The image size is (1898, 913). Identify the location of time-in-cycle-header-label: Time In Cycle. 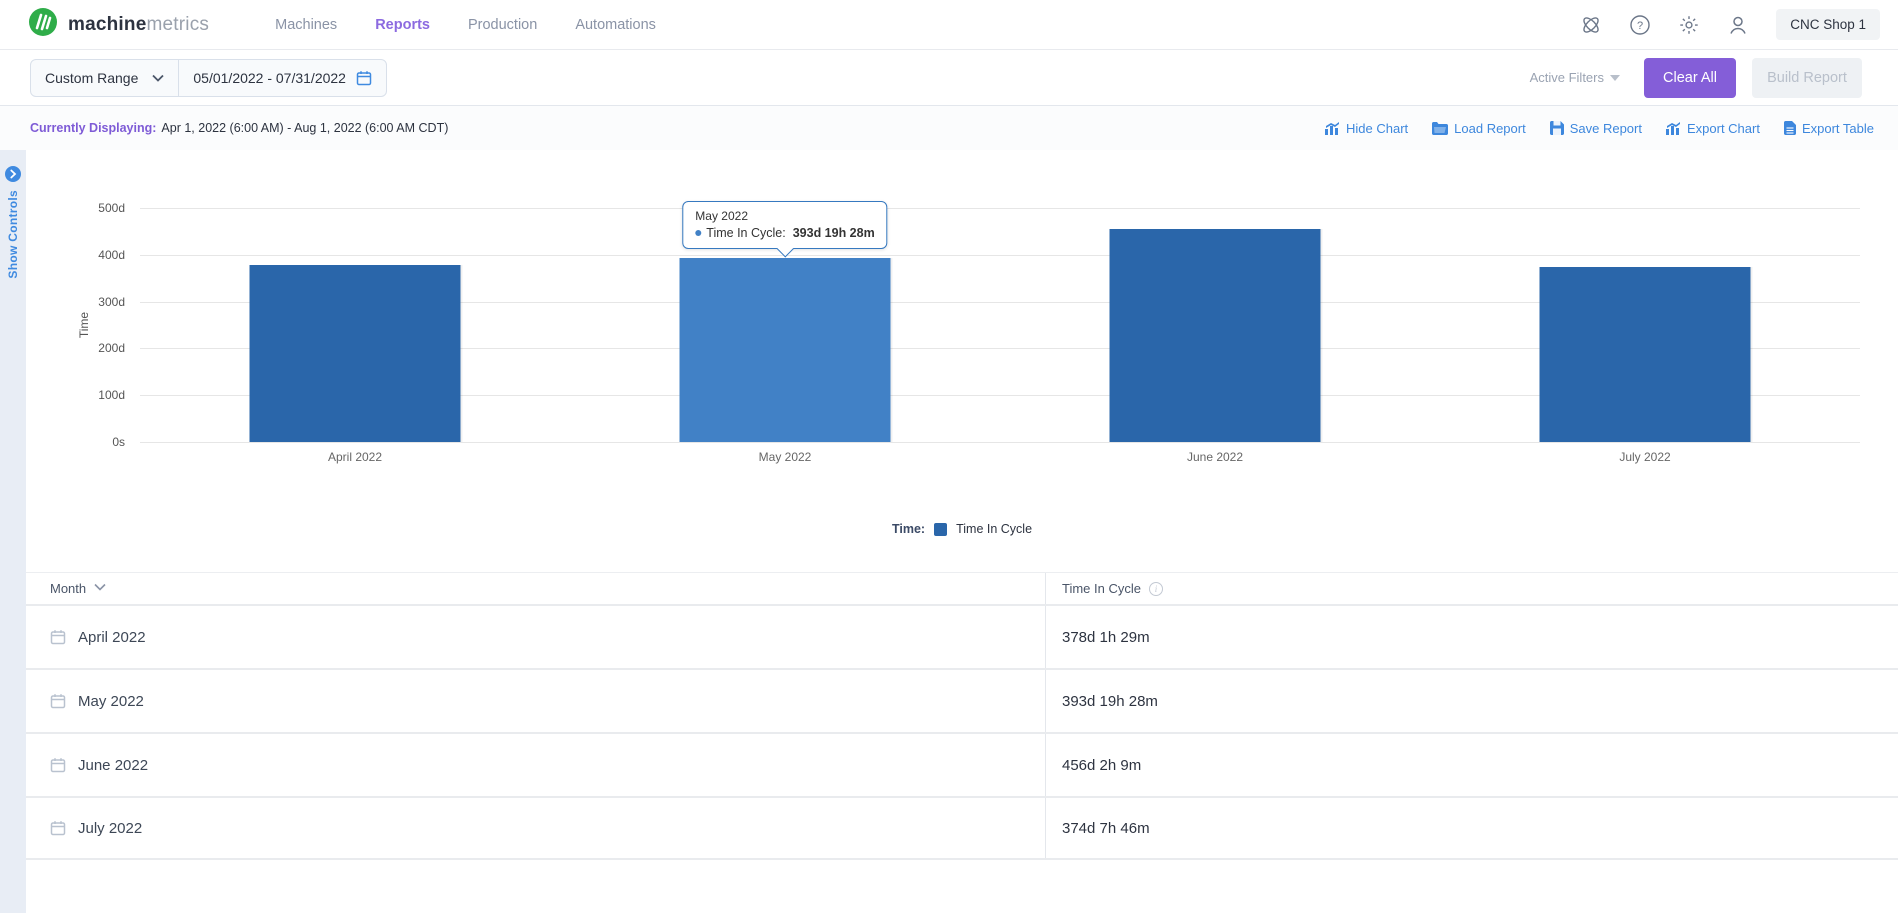
(1101, 588).